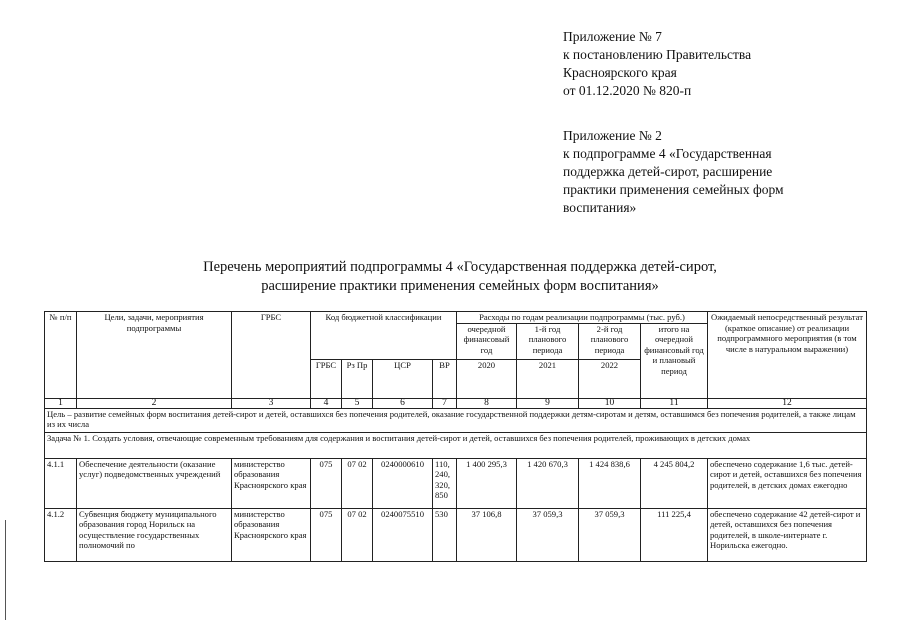 The height and width of the screenshot is (640, 901). What do you see at coordinates (486, 403) in the screenshot?
I see `col-index: 8` at bounding box center [486, 403].